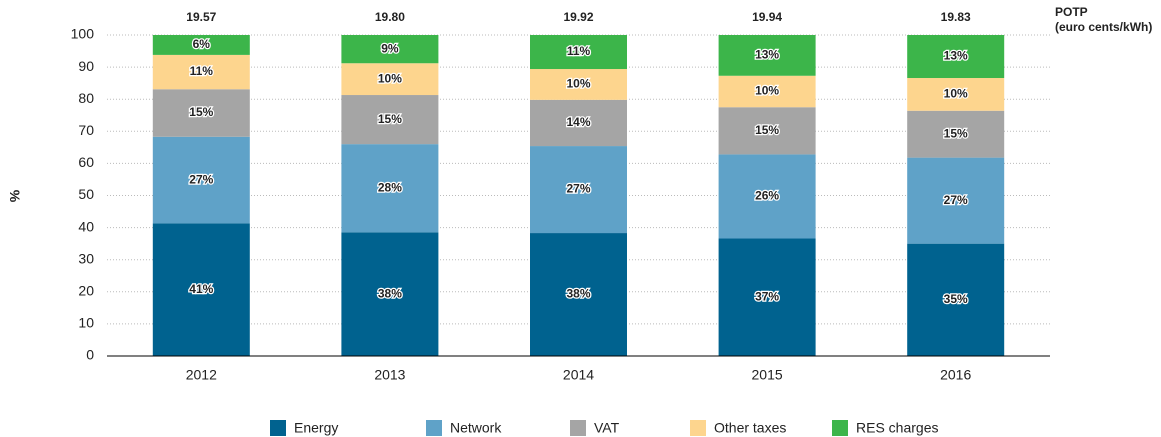  Describe the element at coordinates (201, 375) in the screenshot. I see `x-tick-label: 2012` at that location.